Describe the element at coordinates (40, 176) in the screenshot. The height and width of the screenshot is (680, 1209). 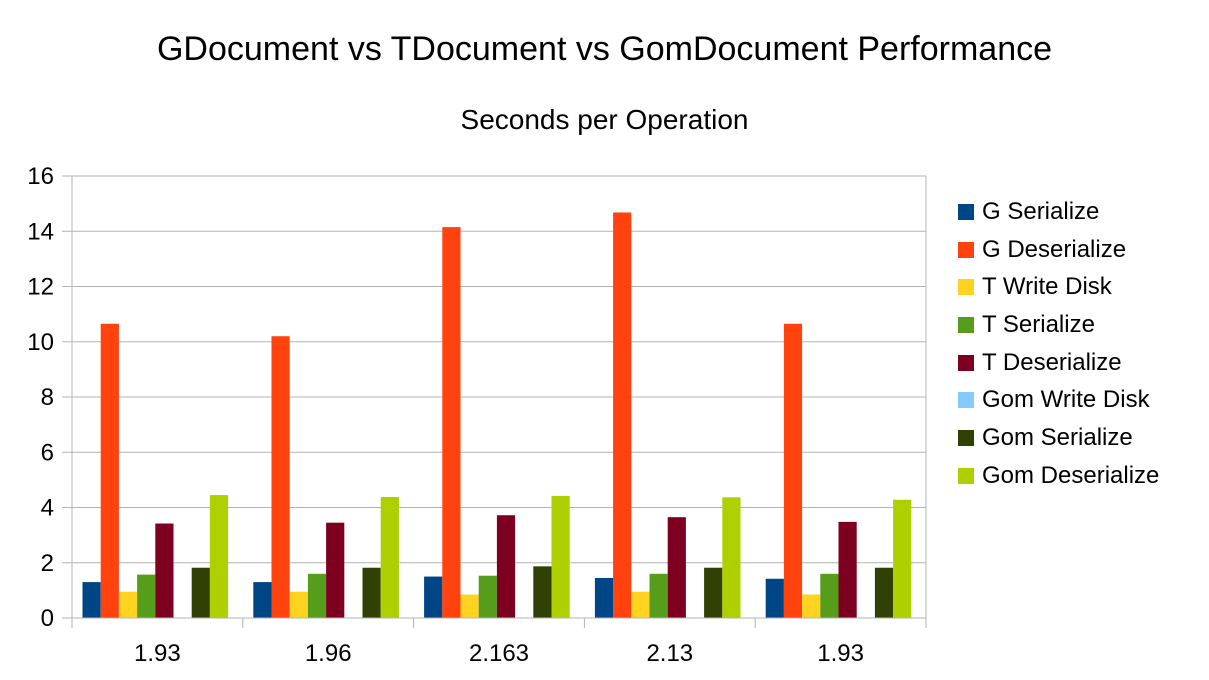
I see `y-tick-label: 16` at that location.